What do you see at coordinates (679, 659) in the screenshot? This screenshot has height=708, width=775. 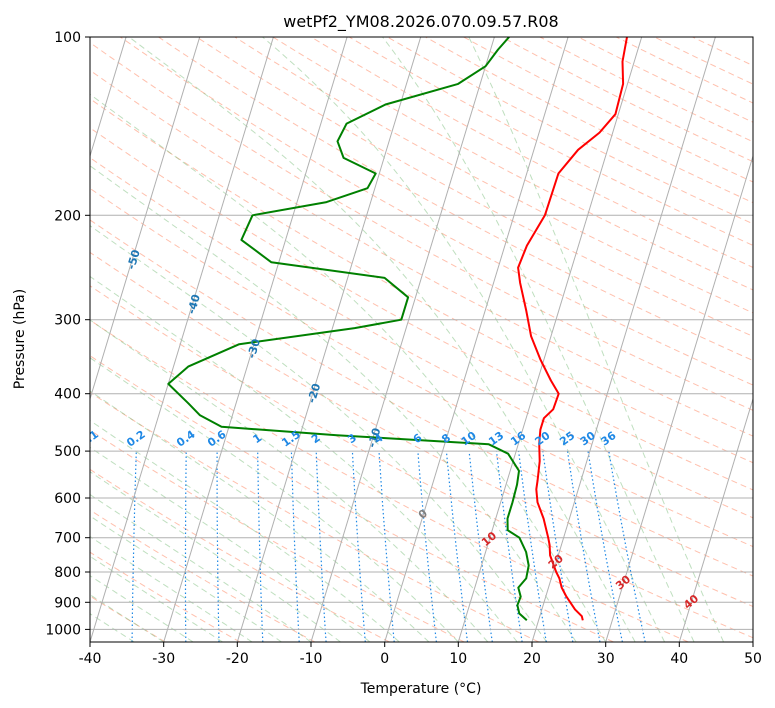 I see `x-tick-label-8: 40` at bounding box center [679, 659].